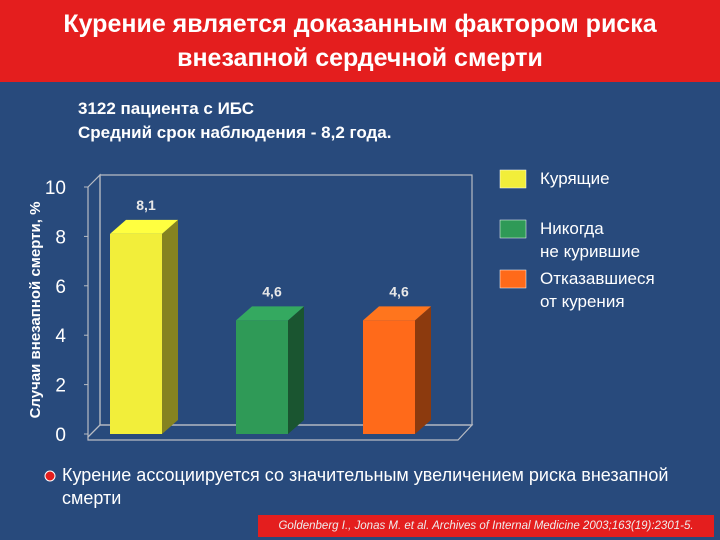 This screenshot has height=540, width=720. Describe the element at coordinates (166, 108) in the screenshot. I see `subtitle: 3122 пациента с ИБС` at that location.